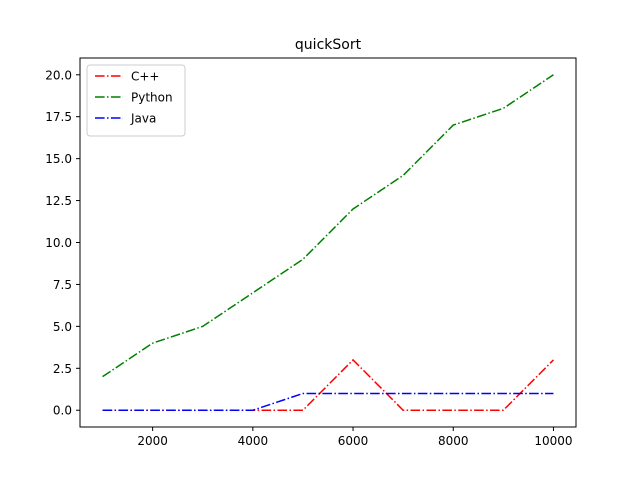 The height and width of the screenshot is (484, 640). I want to click on y-tick-label: 17.5, so click(58, 117).